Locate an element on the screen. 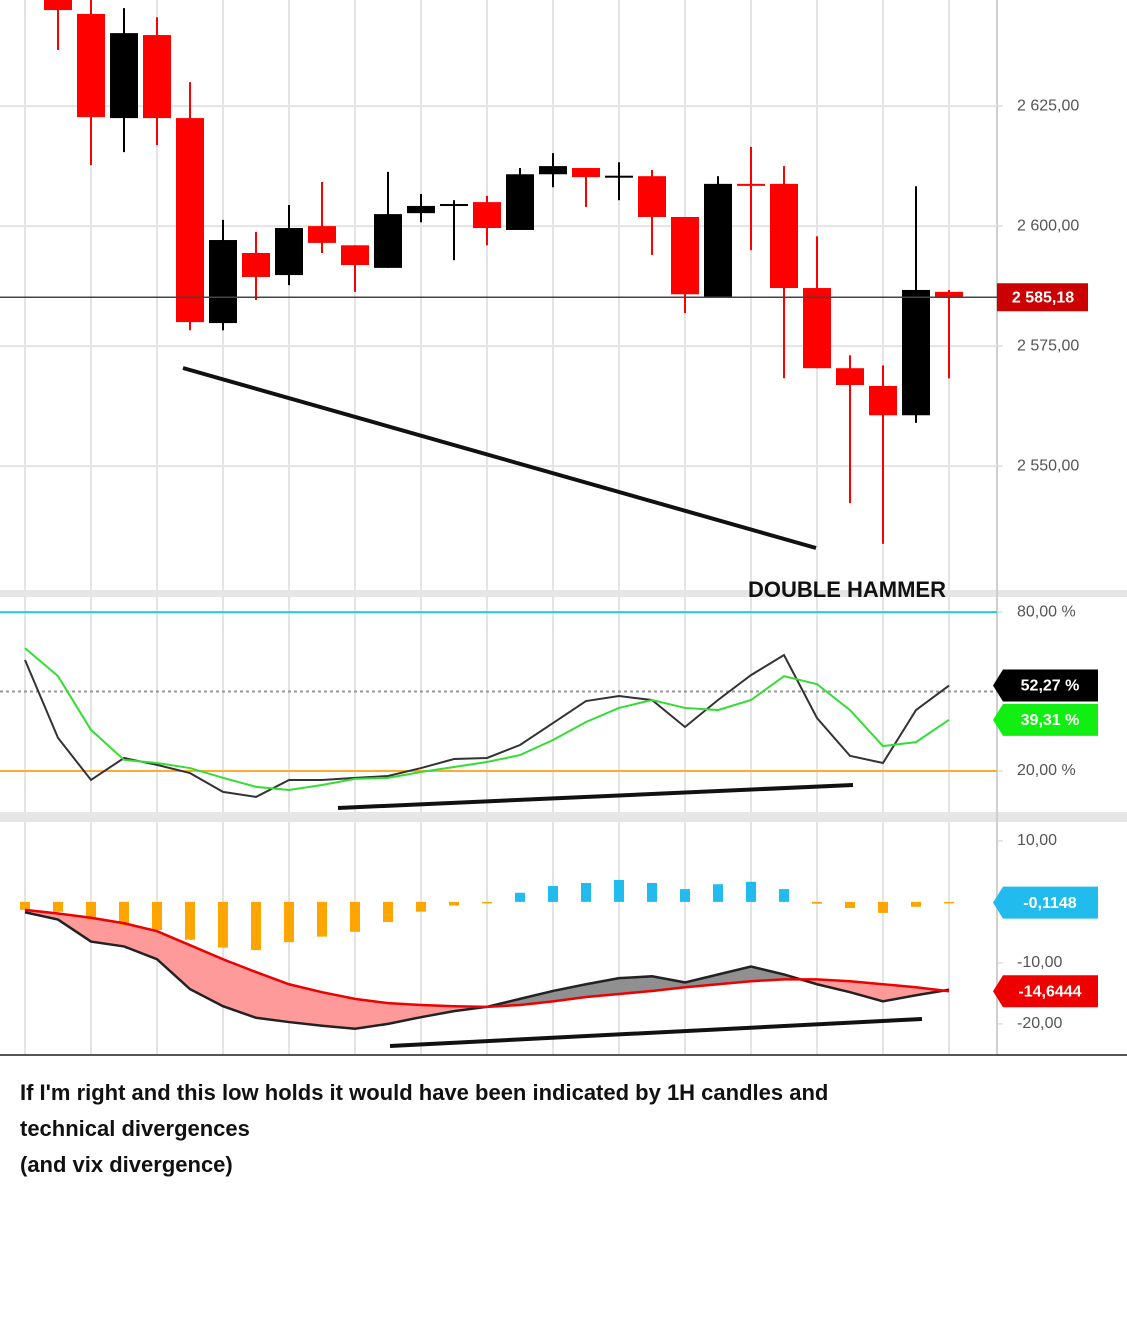  y-tick-label: 10,00 is located at coordinates (1037, 840).